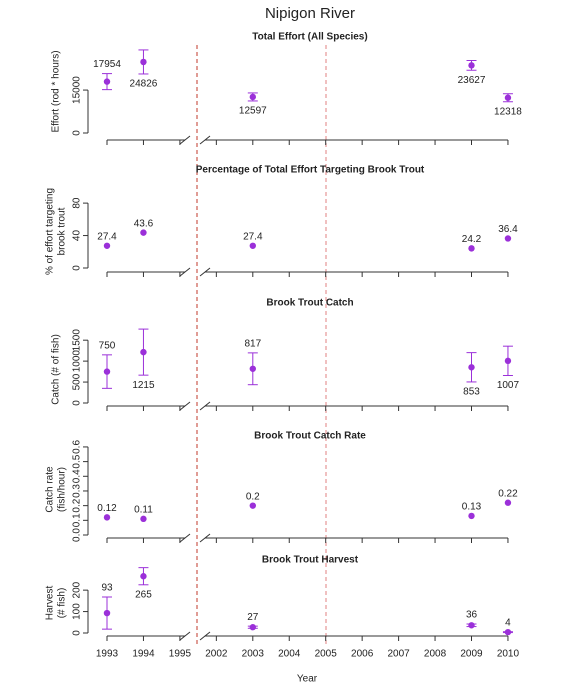  I want to click on data-label: 0.11, so click(143, 509).